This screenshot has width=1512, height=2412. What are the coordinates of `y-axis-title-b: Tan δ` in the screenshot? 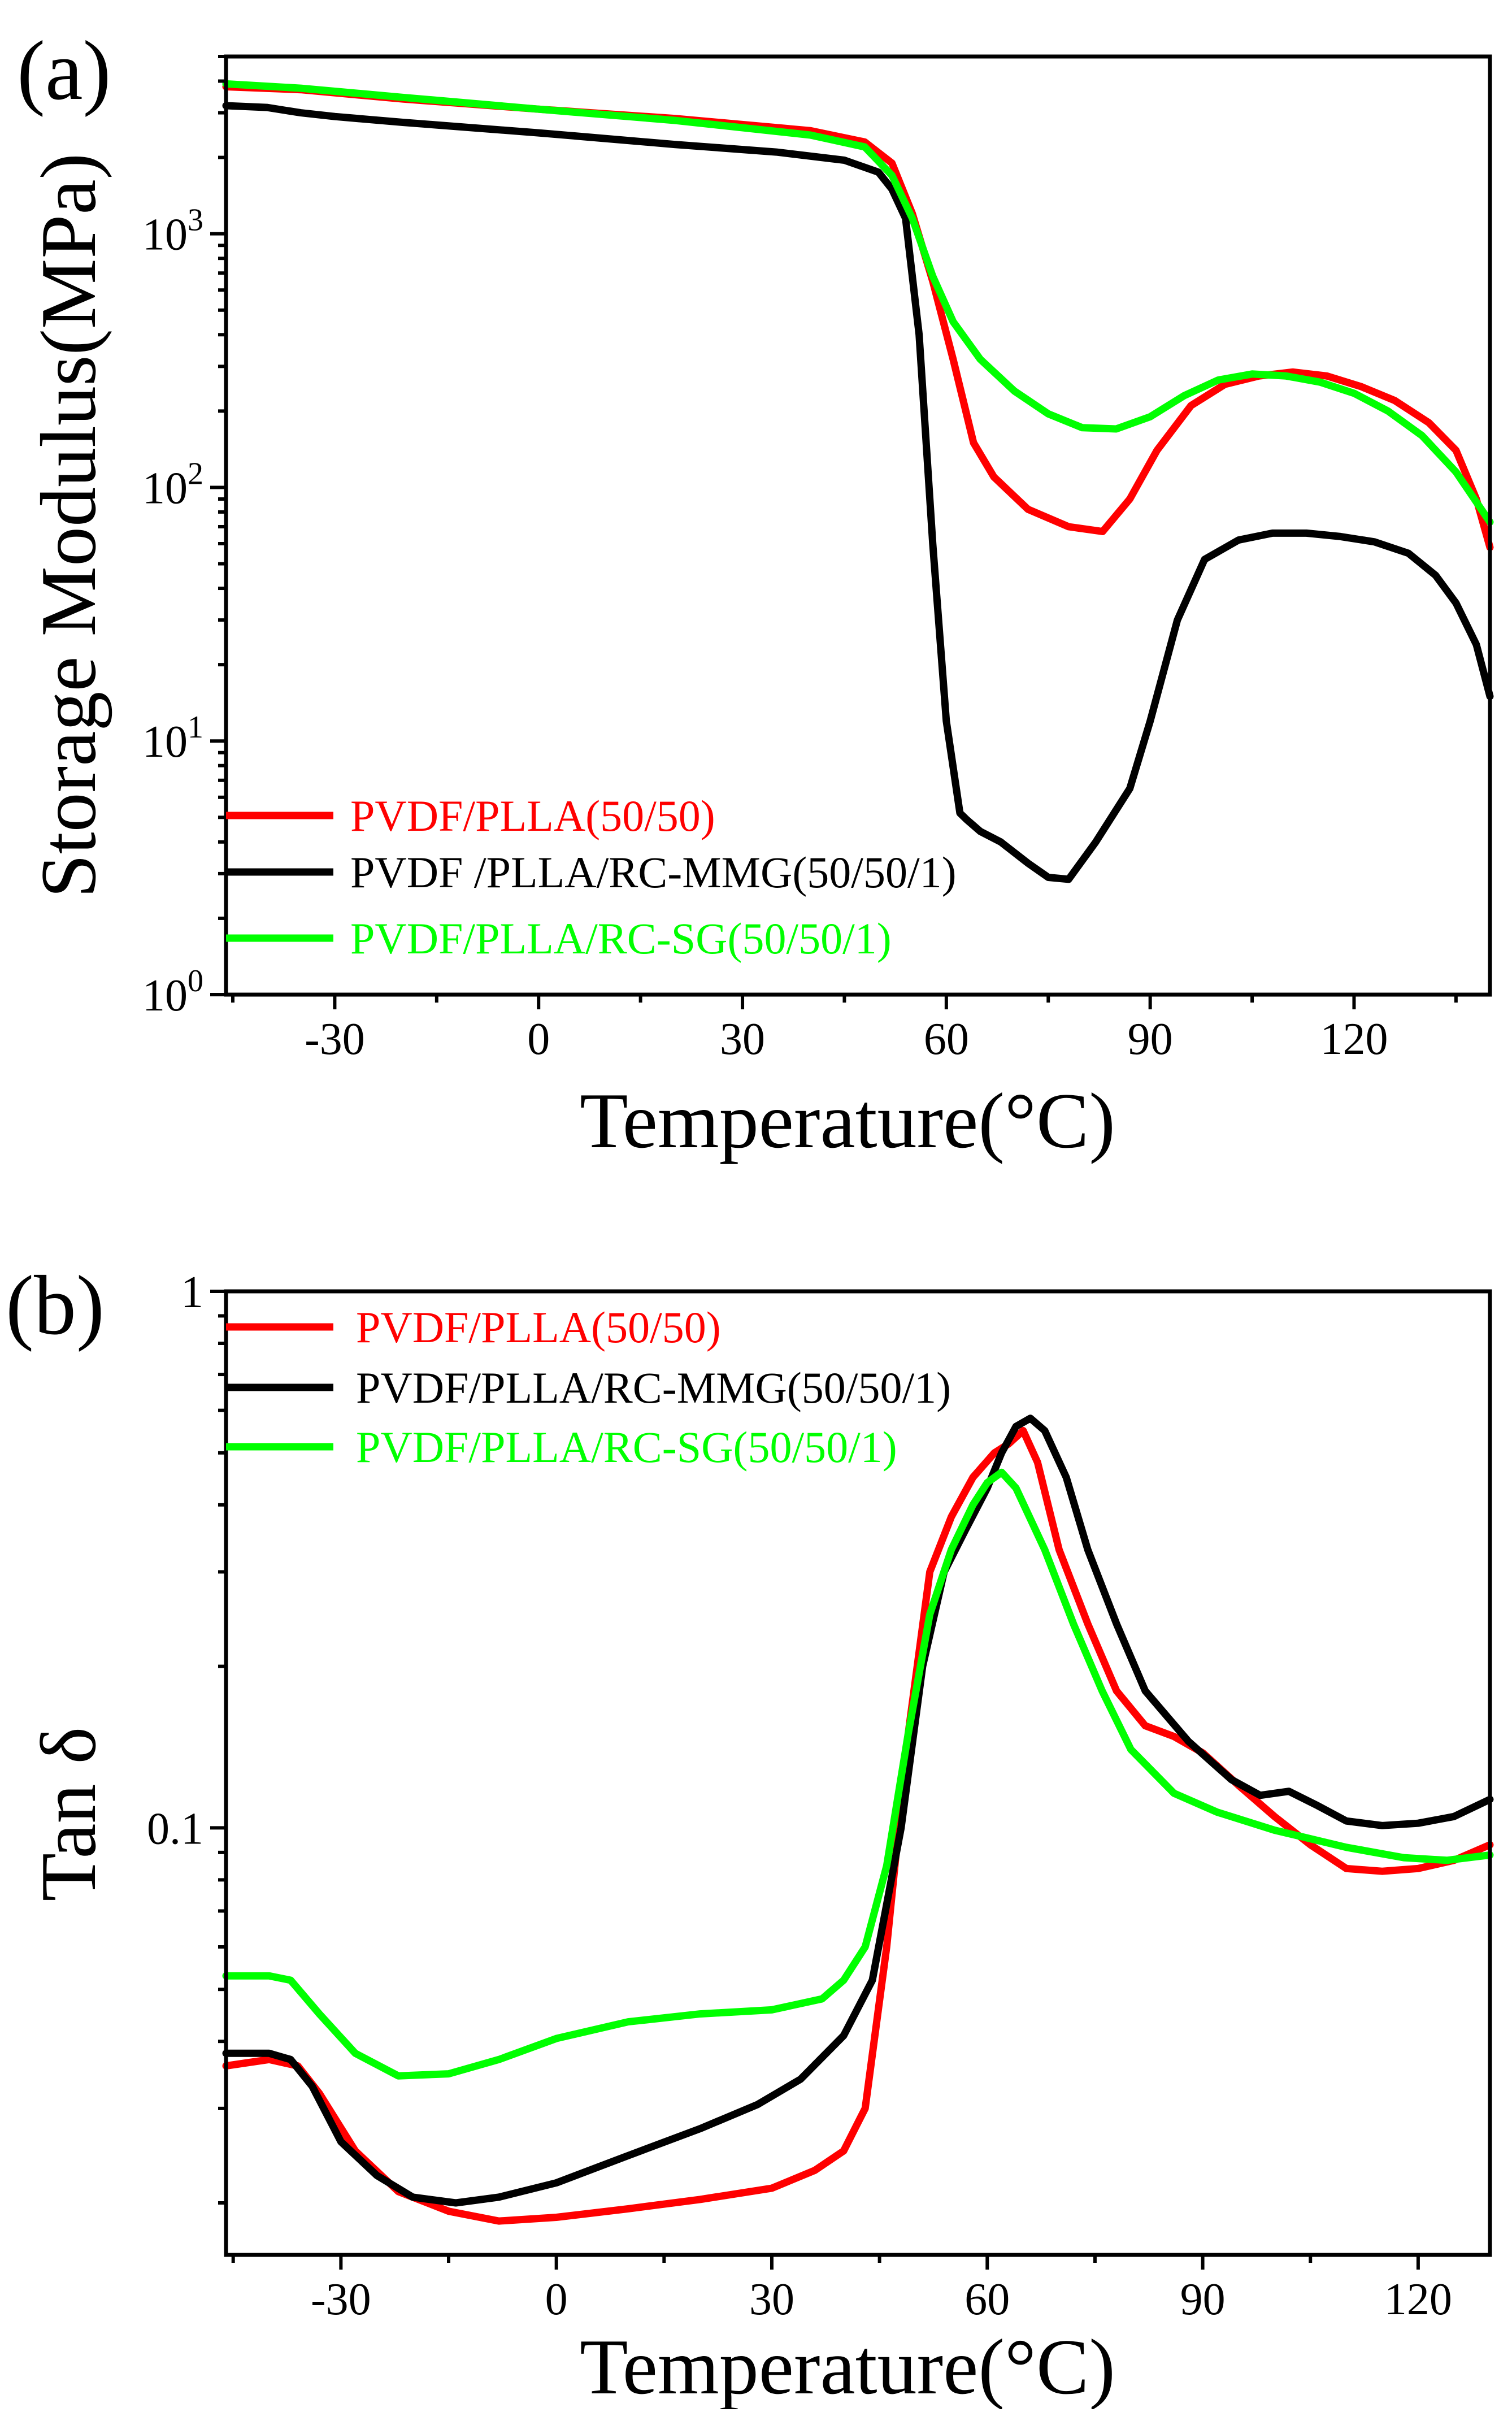 It's located at (68, 1815).